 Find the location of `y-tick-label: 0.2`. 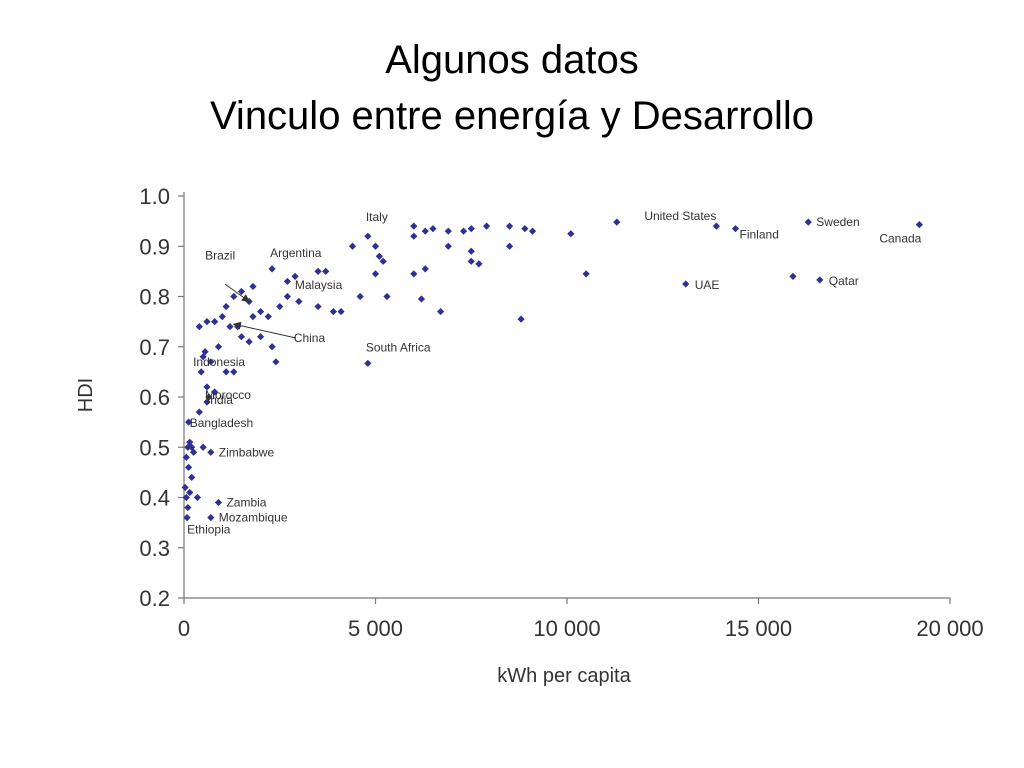

y-tick-label: 0.2 is located at coordinates (154, 598).